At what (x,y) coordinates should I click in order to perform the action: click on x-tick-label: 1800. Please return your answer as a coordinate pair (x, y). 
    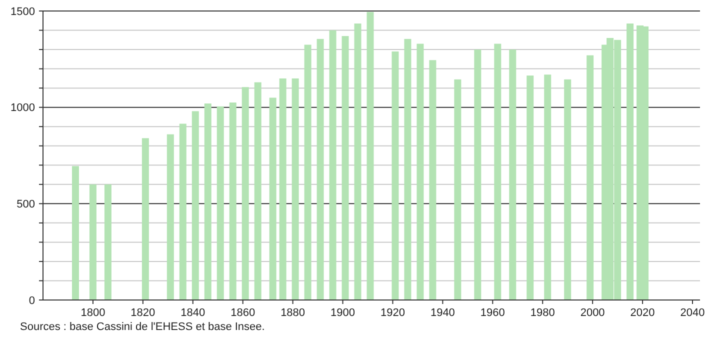
    Looking at the image, I should click on (93, 313).